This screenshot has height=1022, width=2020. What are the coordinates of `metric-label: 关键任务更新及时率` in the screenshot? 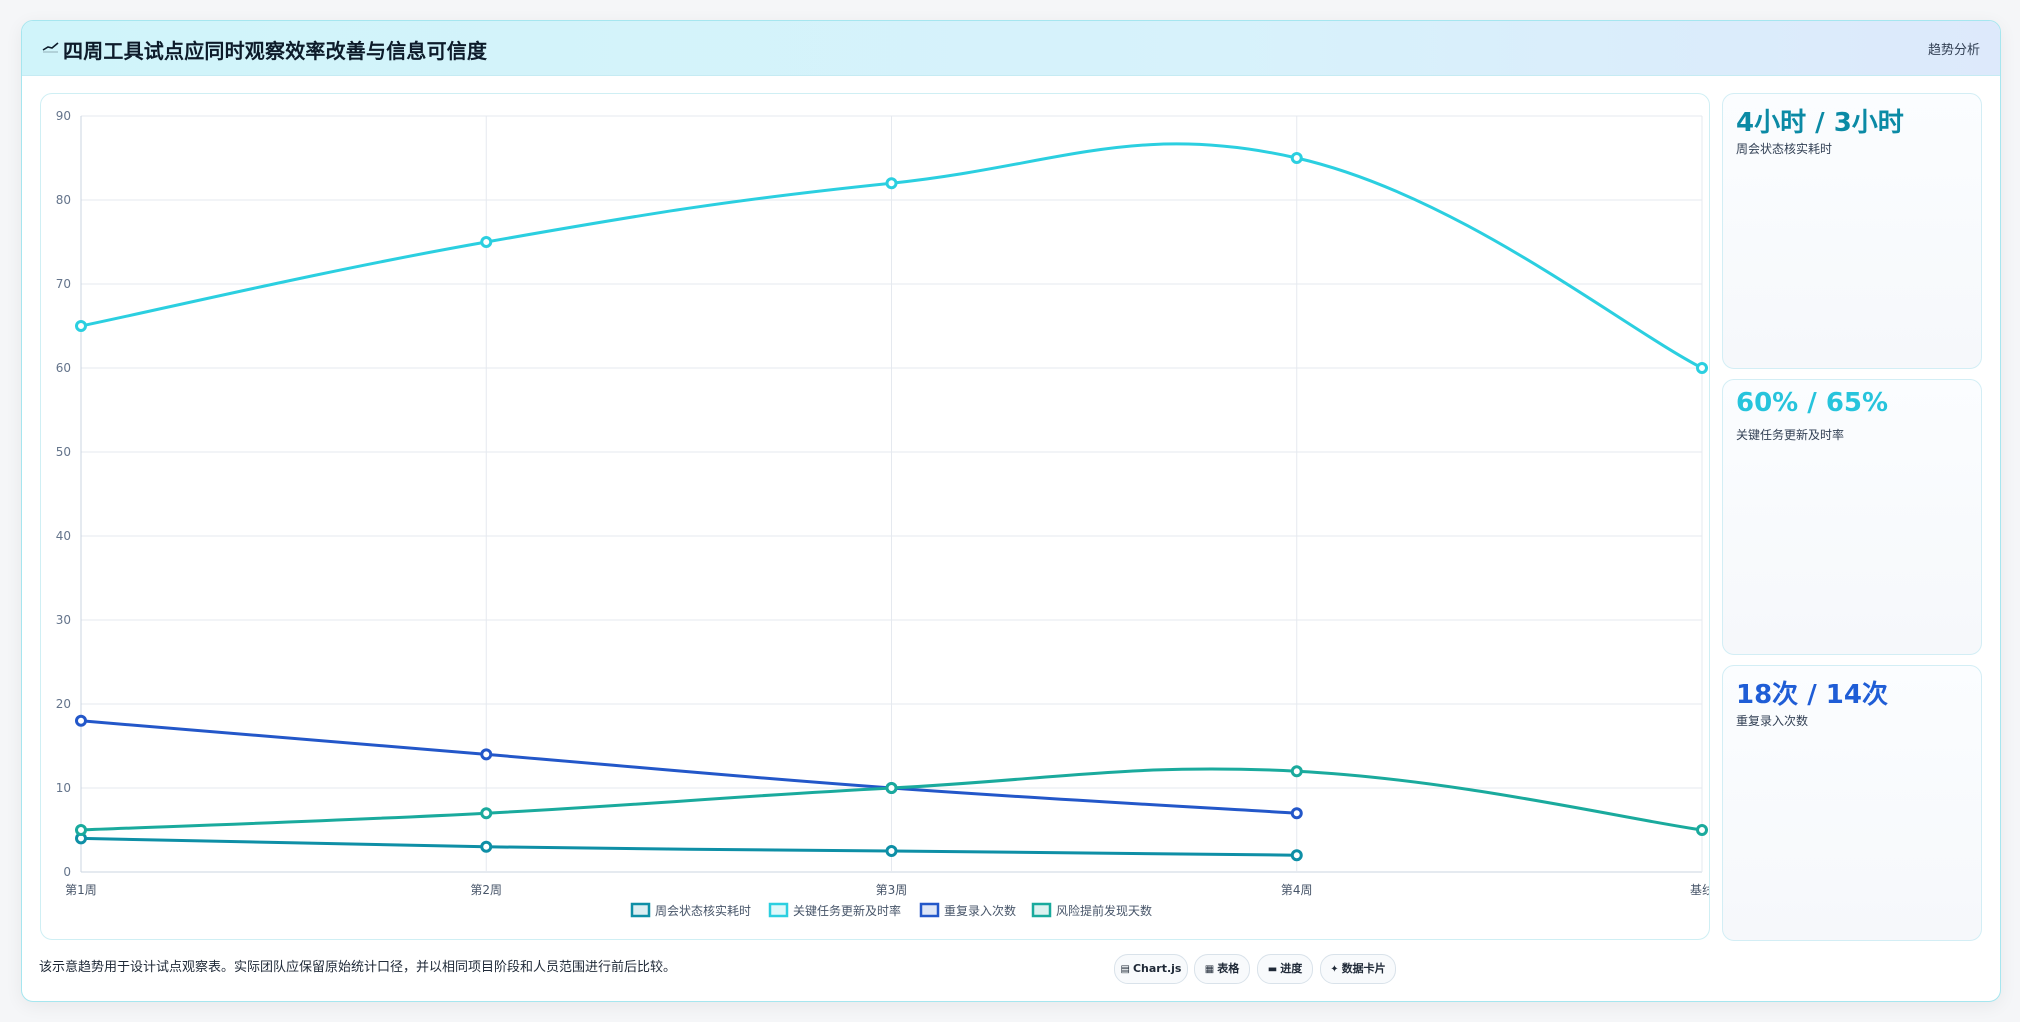 It's located at (1790, 435).